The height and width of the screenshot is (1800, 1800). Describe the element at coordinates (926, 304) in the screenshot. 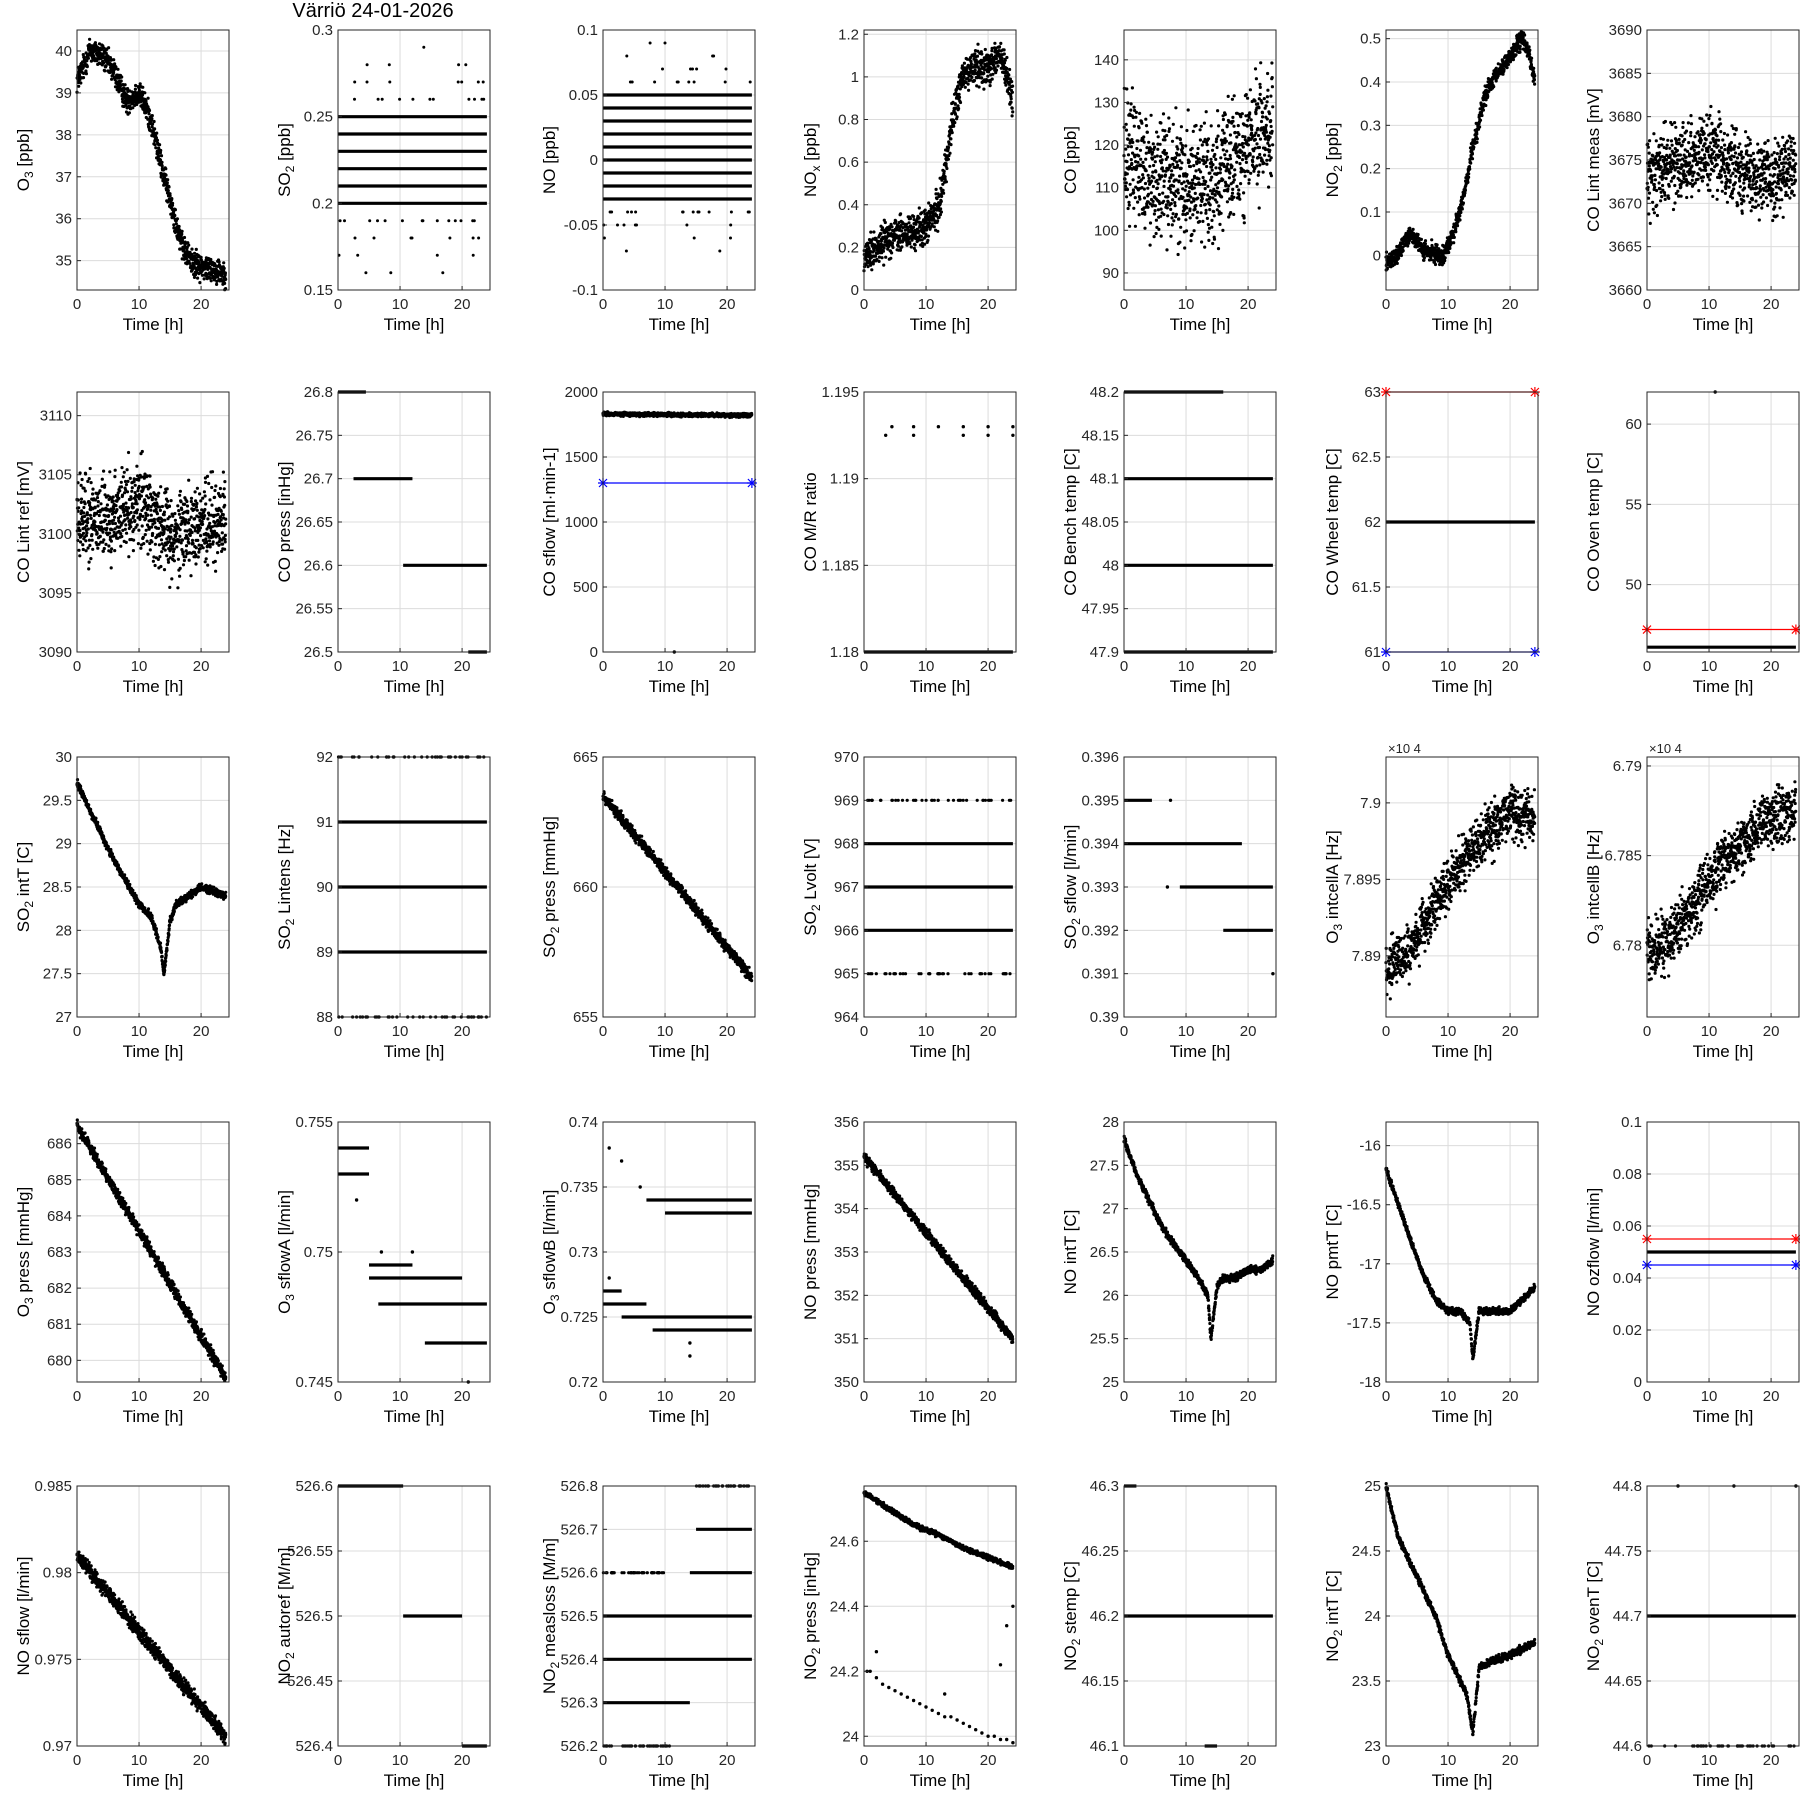

I see `x-tick-label: 10` at that location.